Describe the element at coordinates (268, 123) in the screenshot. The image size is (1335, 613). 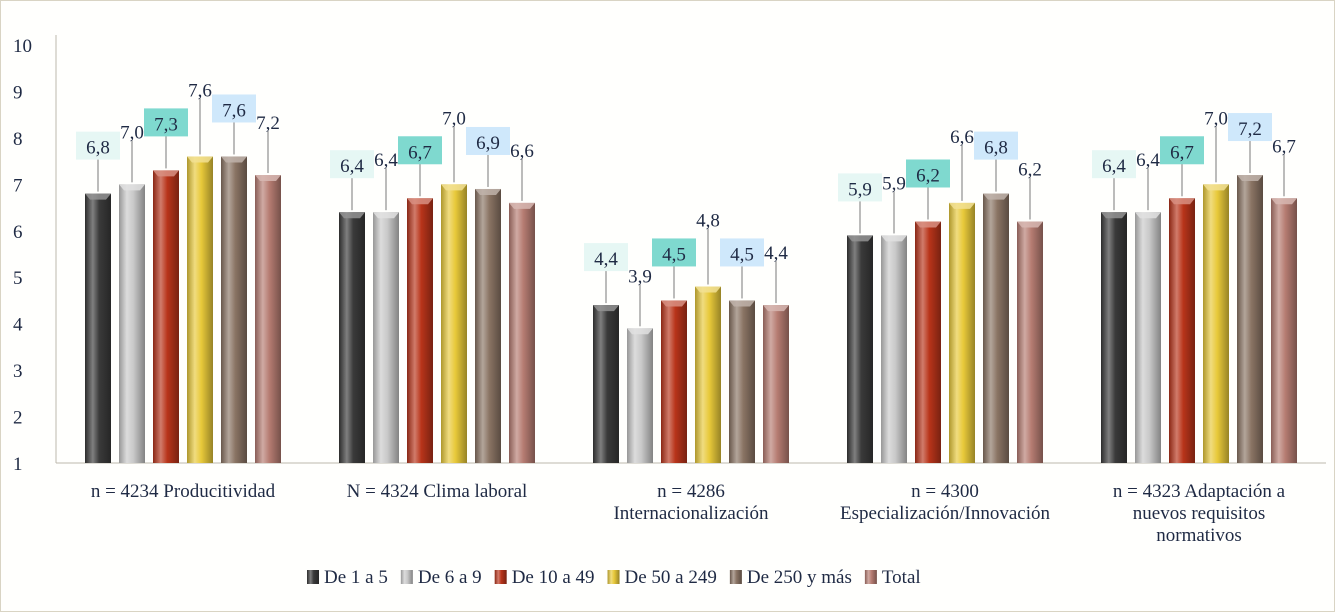
I see `data-label: 7,2` at that location.